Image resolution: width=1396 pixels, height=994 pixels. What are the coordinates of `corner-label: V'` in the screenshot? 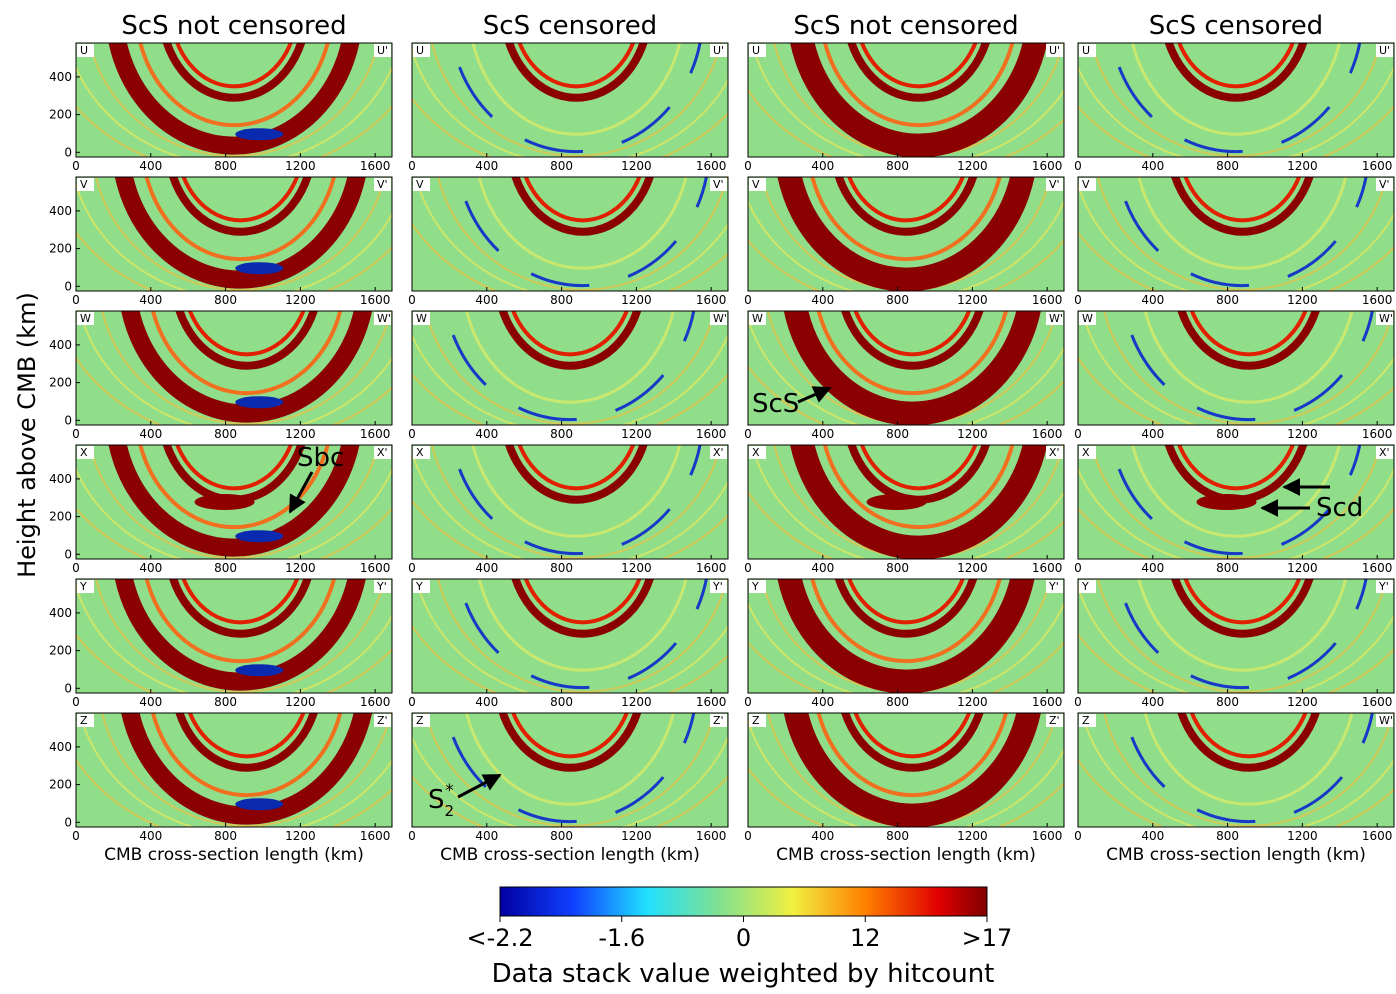 It's located at (382, 184).